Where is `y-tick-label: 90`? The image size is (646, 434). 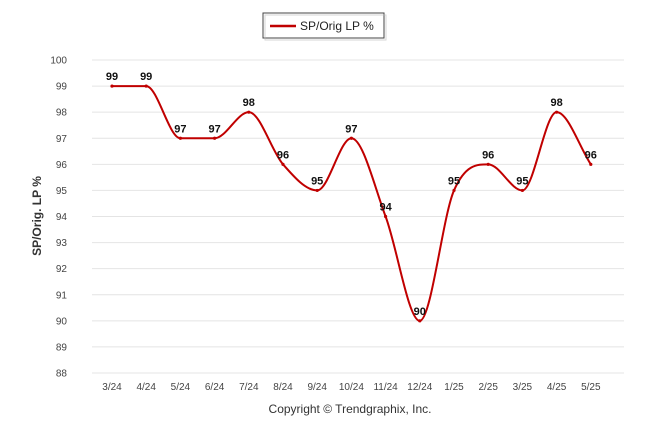
y-tick-label: 90 is located at coordinates (62, 321).